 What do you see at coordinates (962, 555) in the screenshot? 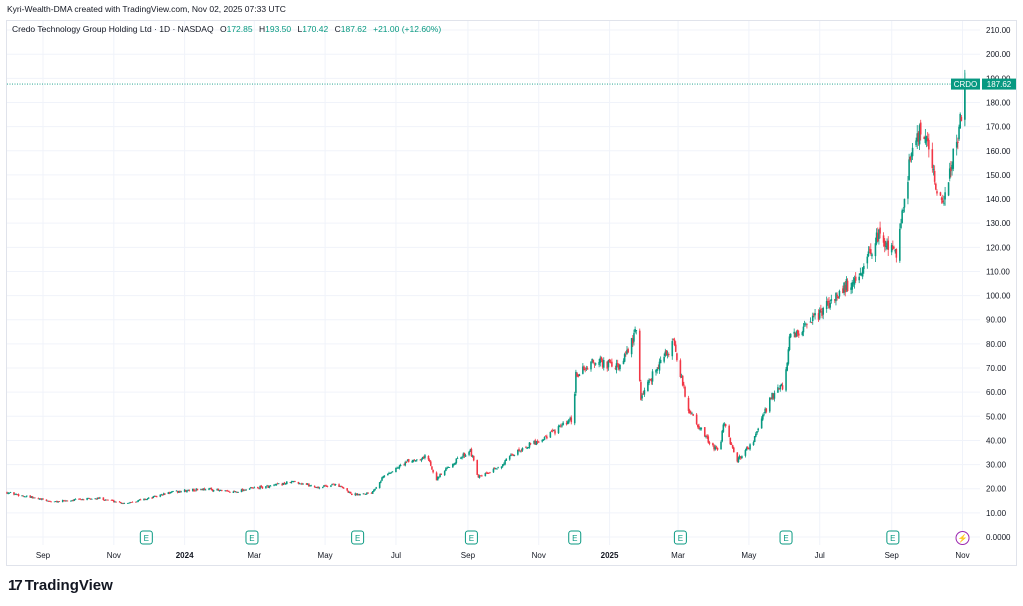
I see `time-tick-label: Nov` at bounding box center [962, 555].